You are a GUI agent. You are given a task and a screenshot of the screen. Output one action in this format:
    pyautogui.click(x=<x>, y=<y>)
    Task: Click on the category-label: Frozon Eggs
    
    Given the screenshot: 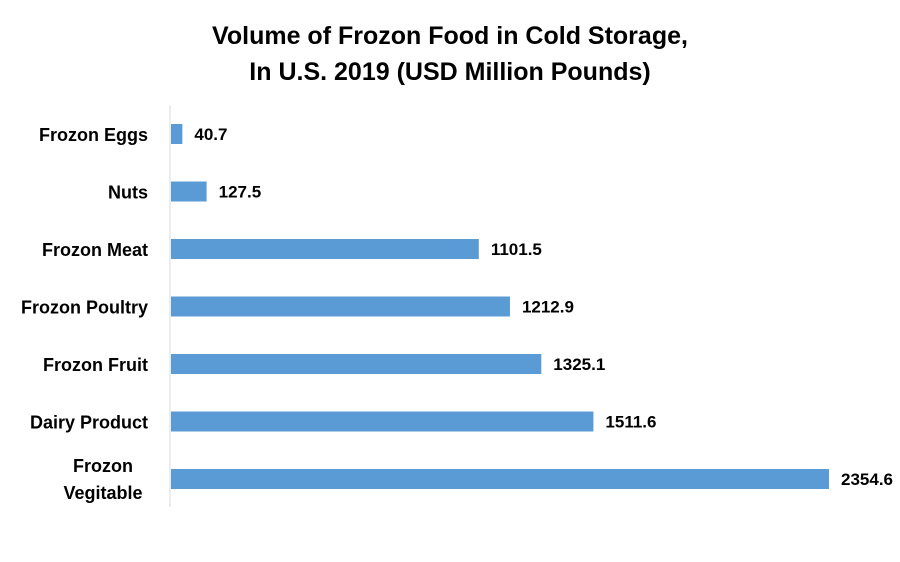 What is the action you would take?
    pyautogui.click(x=93, y=135)
    